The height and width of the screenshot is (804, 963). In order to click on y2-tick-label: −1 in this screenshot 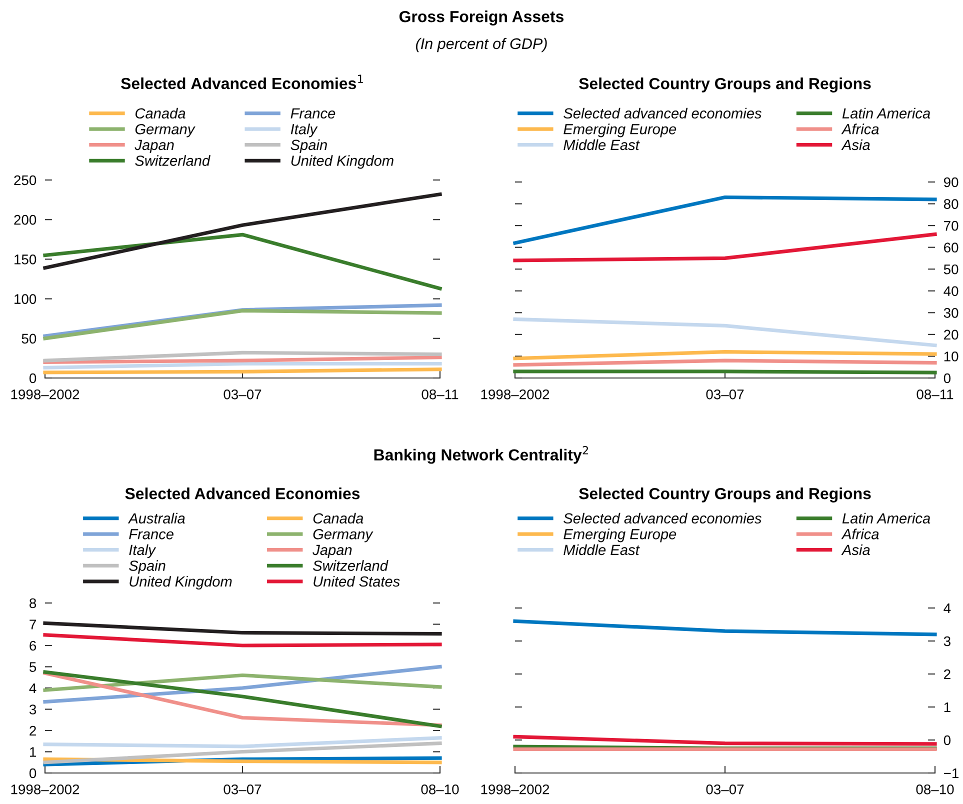, I will do `click(951, 773)`.